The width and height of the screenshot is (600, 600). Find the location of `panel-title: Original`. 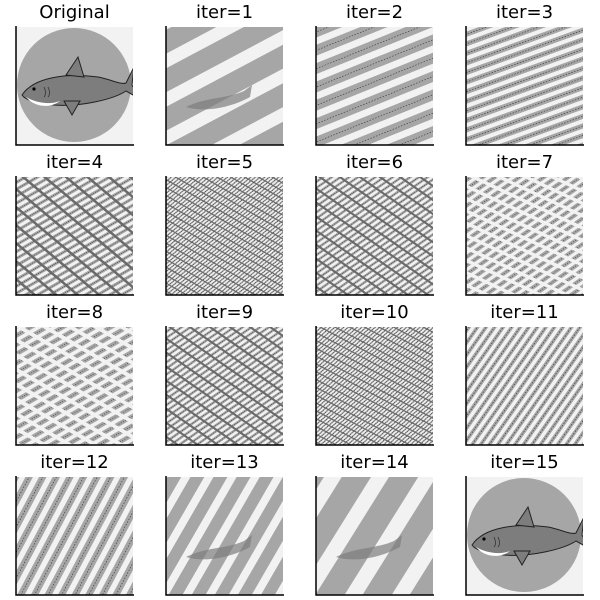

panel-title: Original is located at coordinates (74, 12).